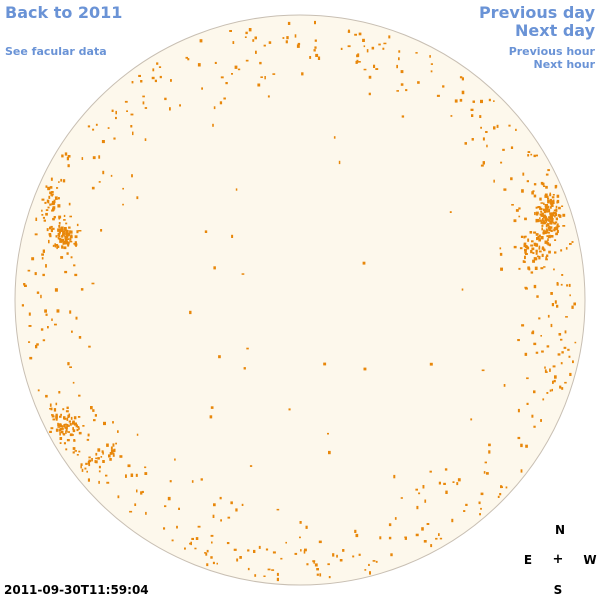  I want to click on next-hour-link: Next hour, so click(564, 64).